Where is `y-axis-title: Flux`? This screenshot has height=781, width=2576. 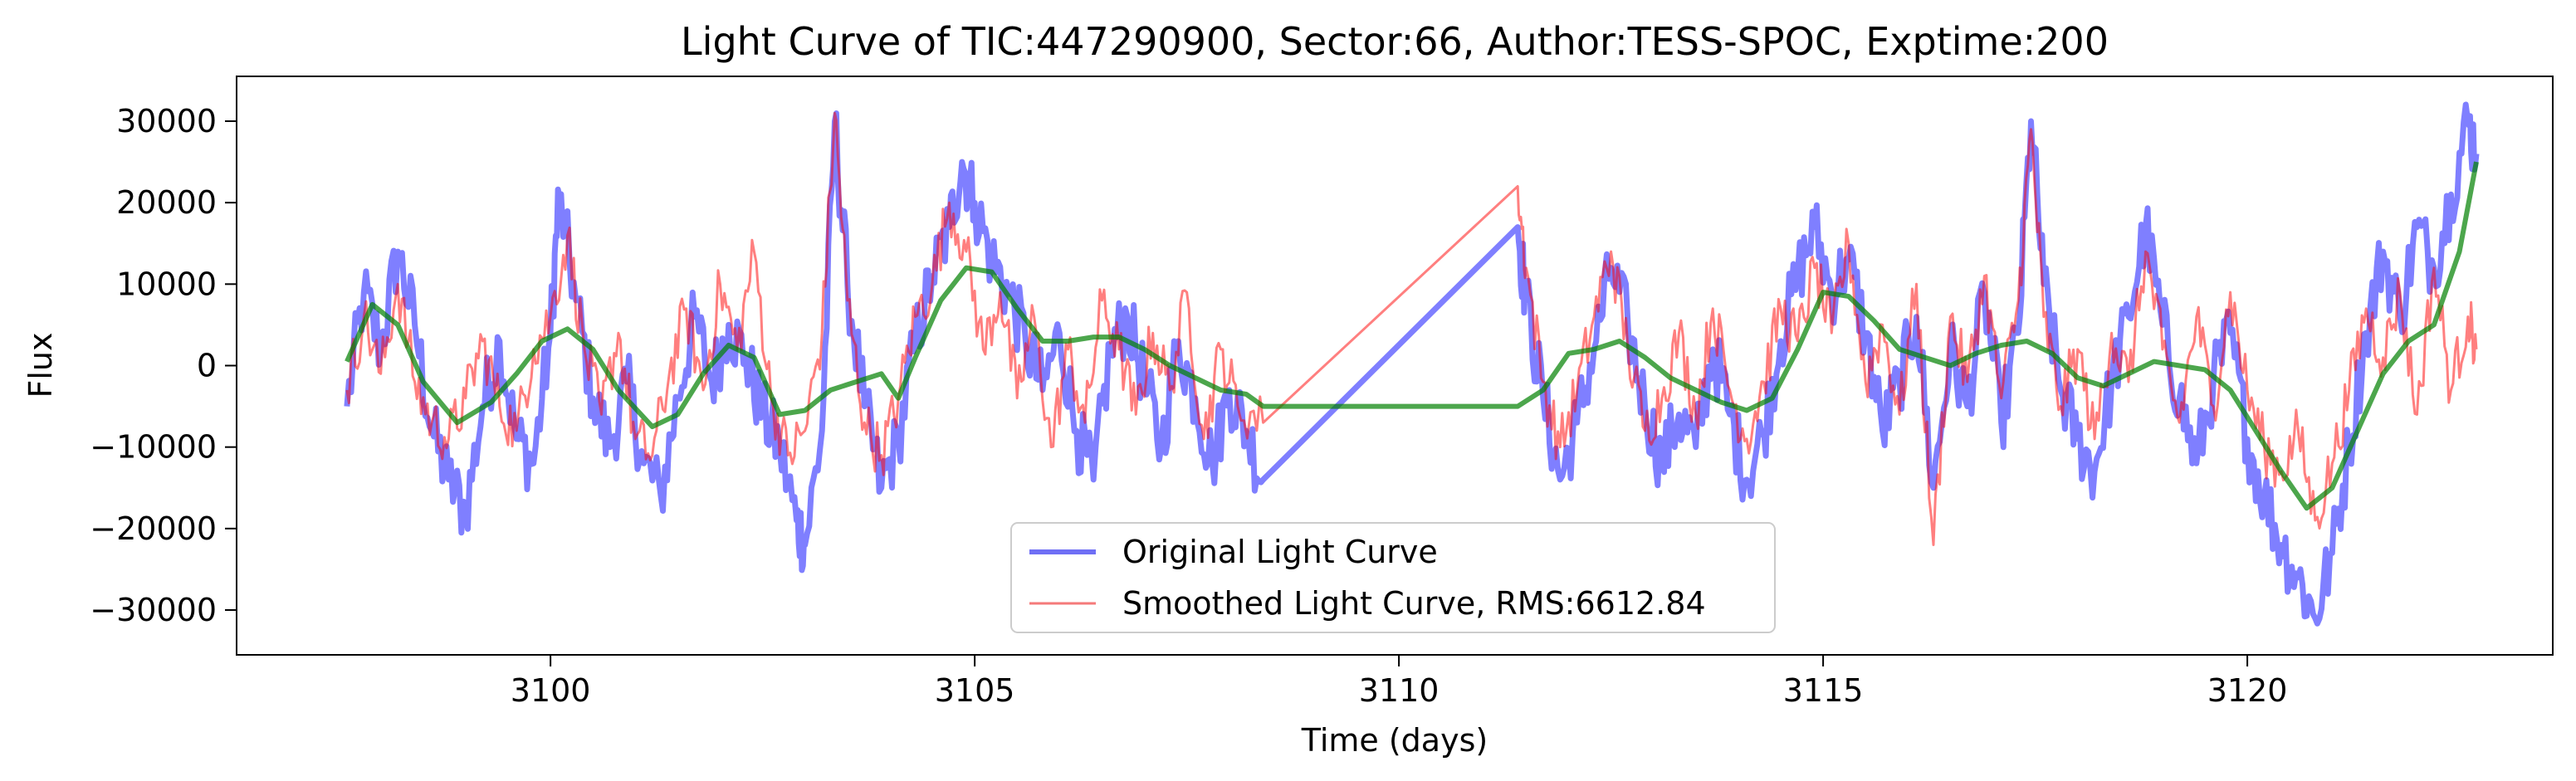
y-axis-title: Flux is located at coordinates (40, 365).